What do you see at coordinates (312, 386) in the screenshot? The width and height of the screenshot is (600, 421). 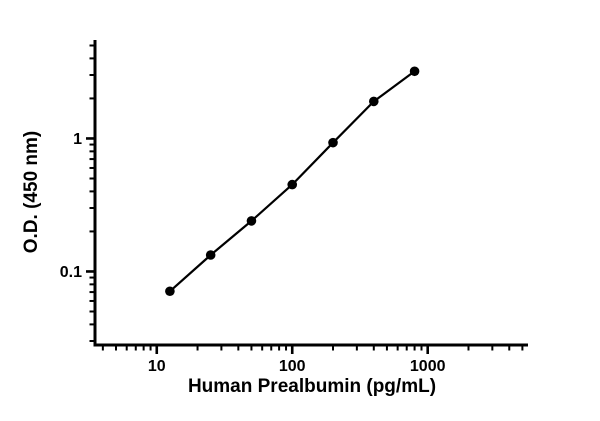 I see `x-axis-title: Human Prealbumin (pg/mL)` at bounding box center [312, 386].